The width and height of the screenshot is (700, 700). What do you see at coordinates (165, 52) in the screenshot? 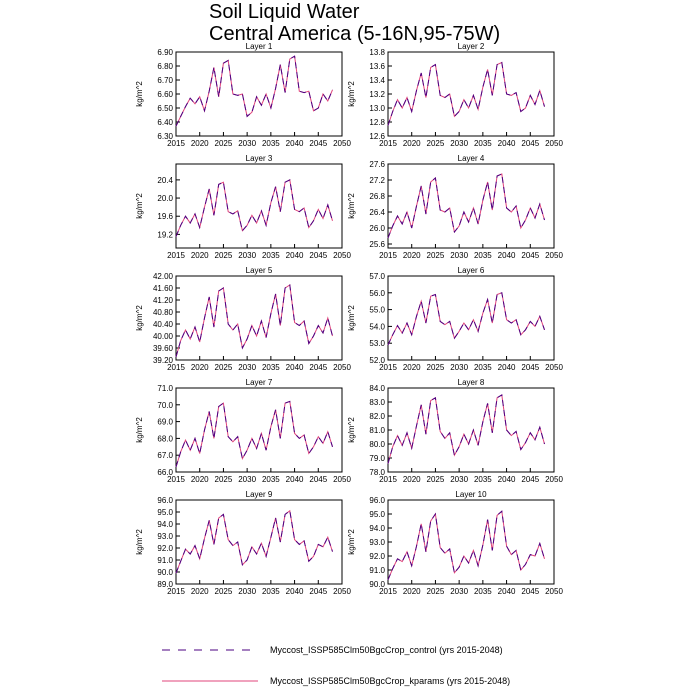
I see `y-tick-label: 6.90` at bounding box center [165, 52].